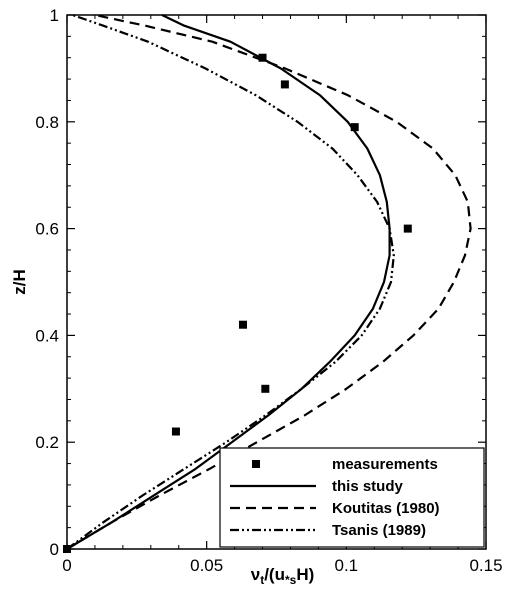  What do you see at coordinates (206, 565) in the screenshot?
I see `x-tick-label: 0.05` at bounding box center [206, 565].